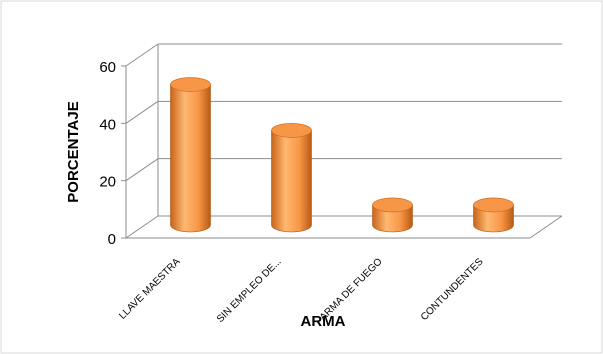 The width and height of the screenshot is (603, 354). What do you see at coordinates (107, 153) in the screenshot?
I see `y-tick-labels: 0 20 40 60` at bounding box center [107, 153].